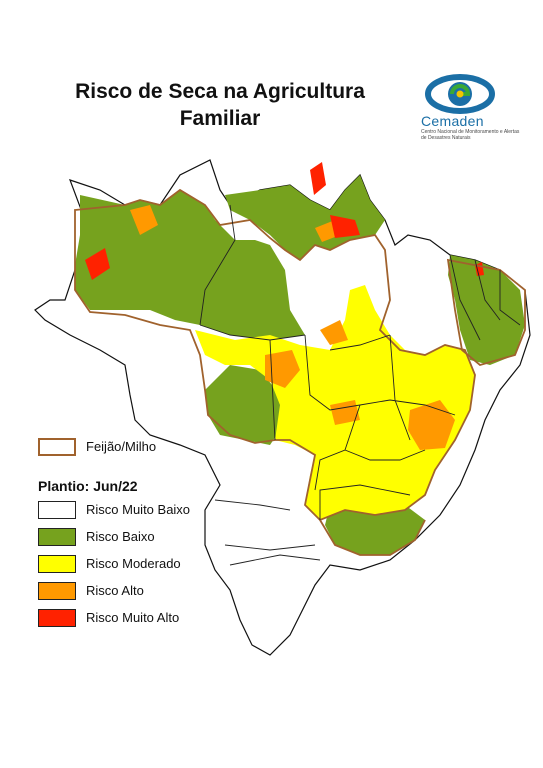 The height and width of the screenshot is (768, 543). What do you see at coordinates (133, 617) in the screenshot?
I see `legend-label-4: Risco Muito Alto` at bounding box center [133, 617].